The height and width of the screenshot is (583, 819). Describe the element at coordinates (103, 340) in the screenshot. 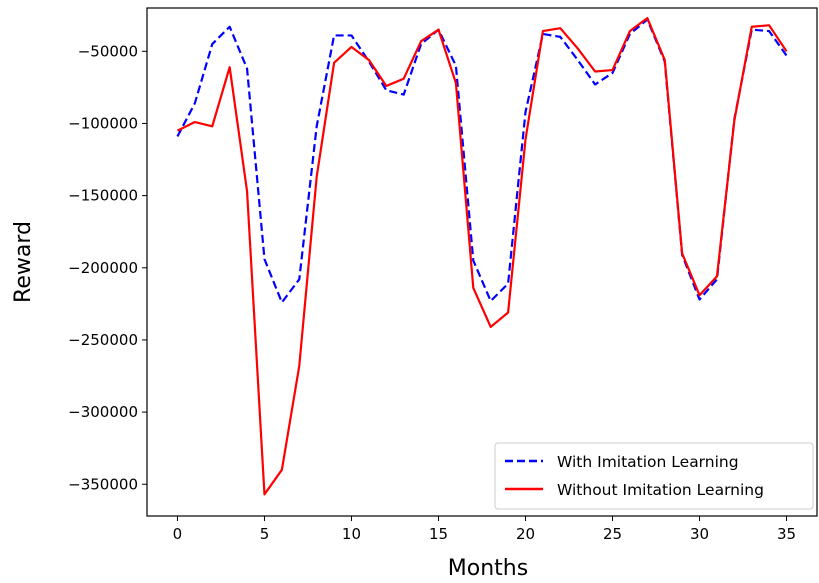

I see `y-tick-label: −250000` at that location.